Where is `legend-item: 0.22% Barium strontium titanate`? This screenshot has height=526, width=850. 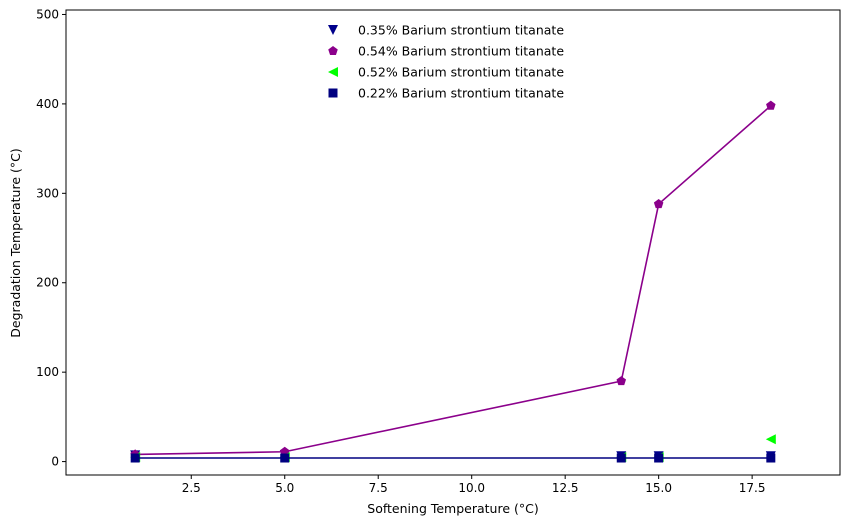
legend-item: 0.22% Barium strontium titanate is located at coordinates (446, 93).